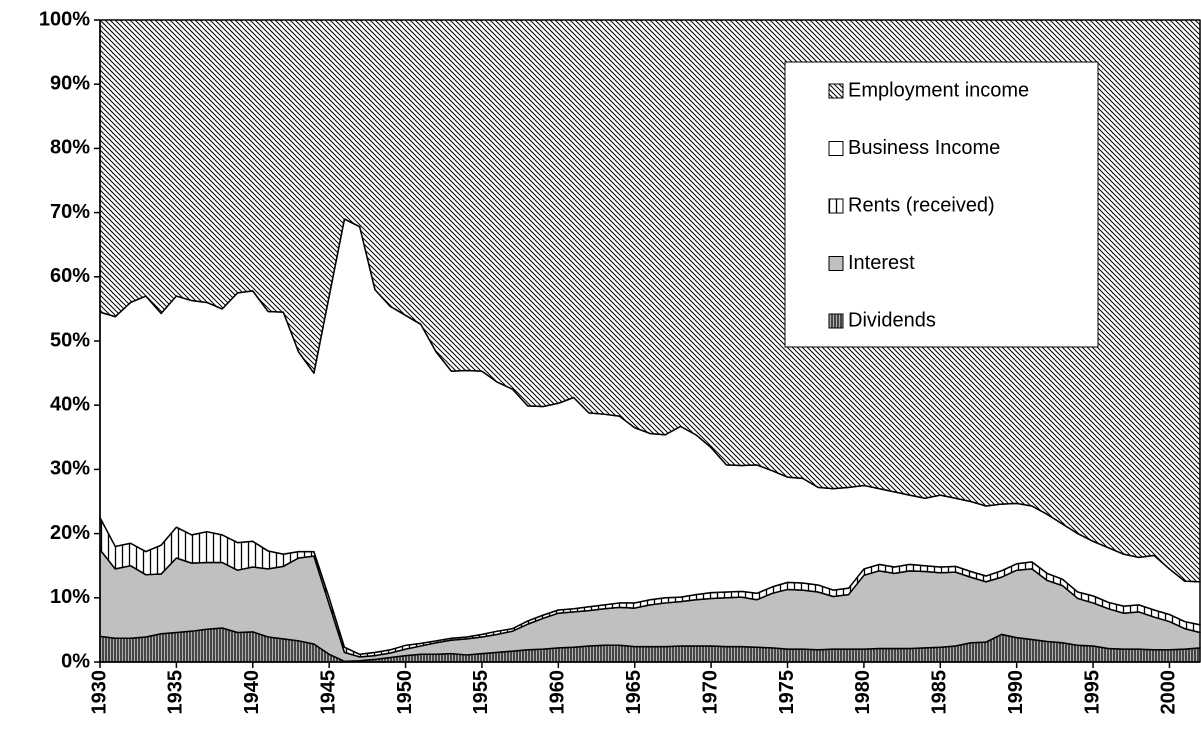  What do you see at coordinates (921, 205) in the screenshot?
I see `legend-label: Rents (received)` at bounding box center [921, 205].